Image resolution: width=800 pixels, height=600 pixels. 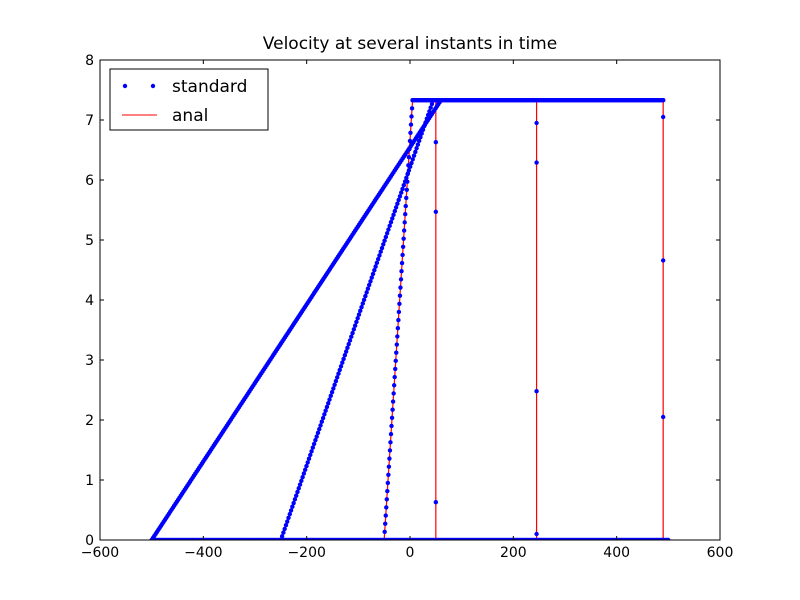 I want to click on y-tick-label: 6, so click(x=89, y=181).